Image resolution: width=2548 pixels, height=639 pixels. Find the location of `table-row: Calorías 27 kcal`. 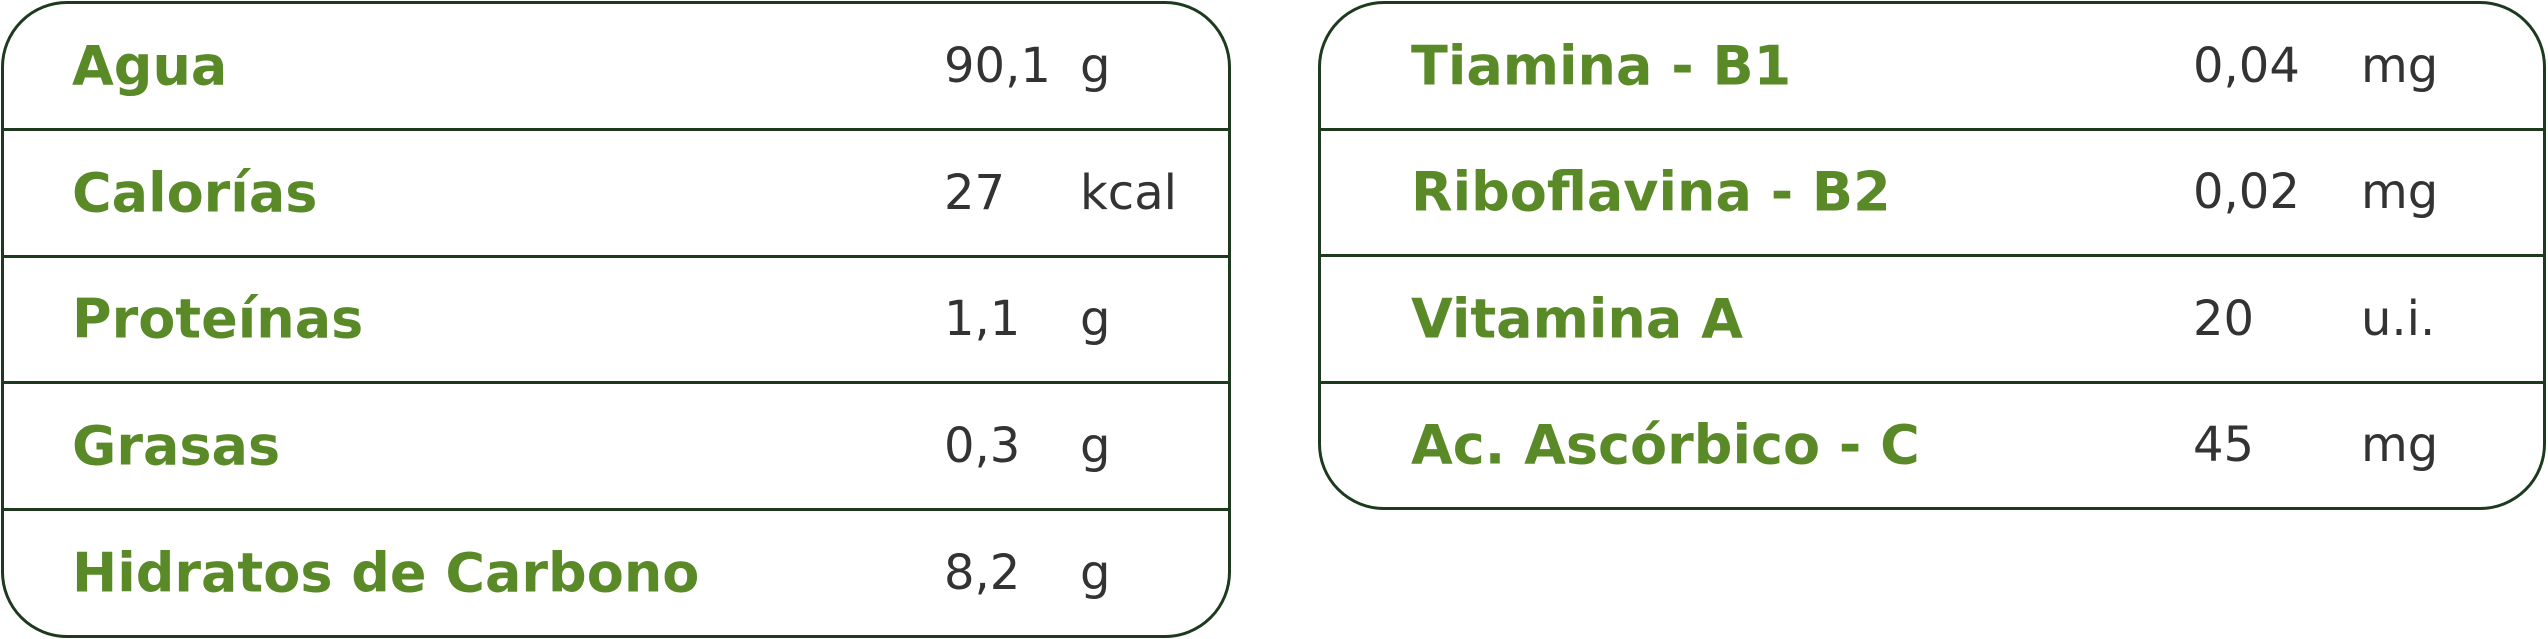

table-row: Calorías 27 kcal is located at coordinates (616, 191).